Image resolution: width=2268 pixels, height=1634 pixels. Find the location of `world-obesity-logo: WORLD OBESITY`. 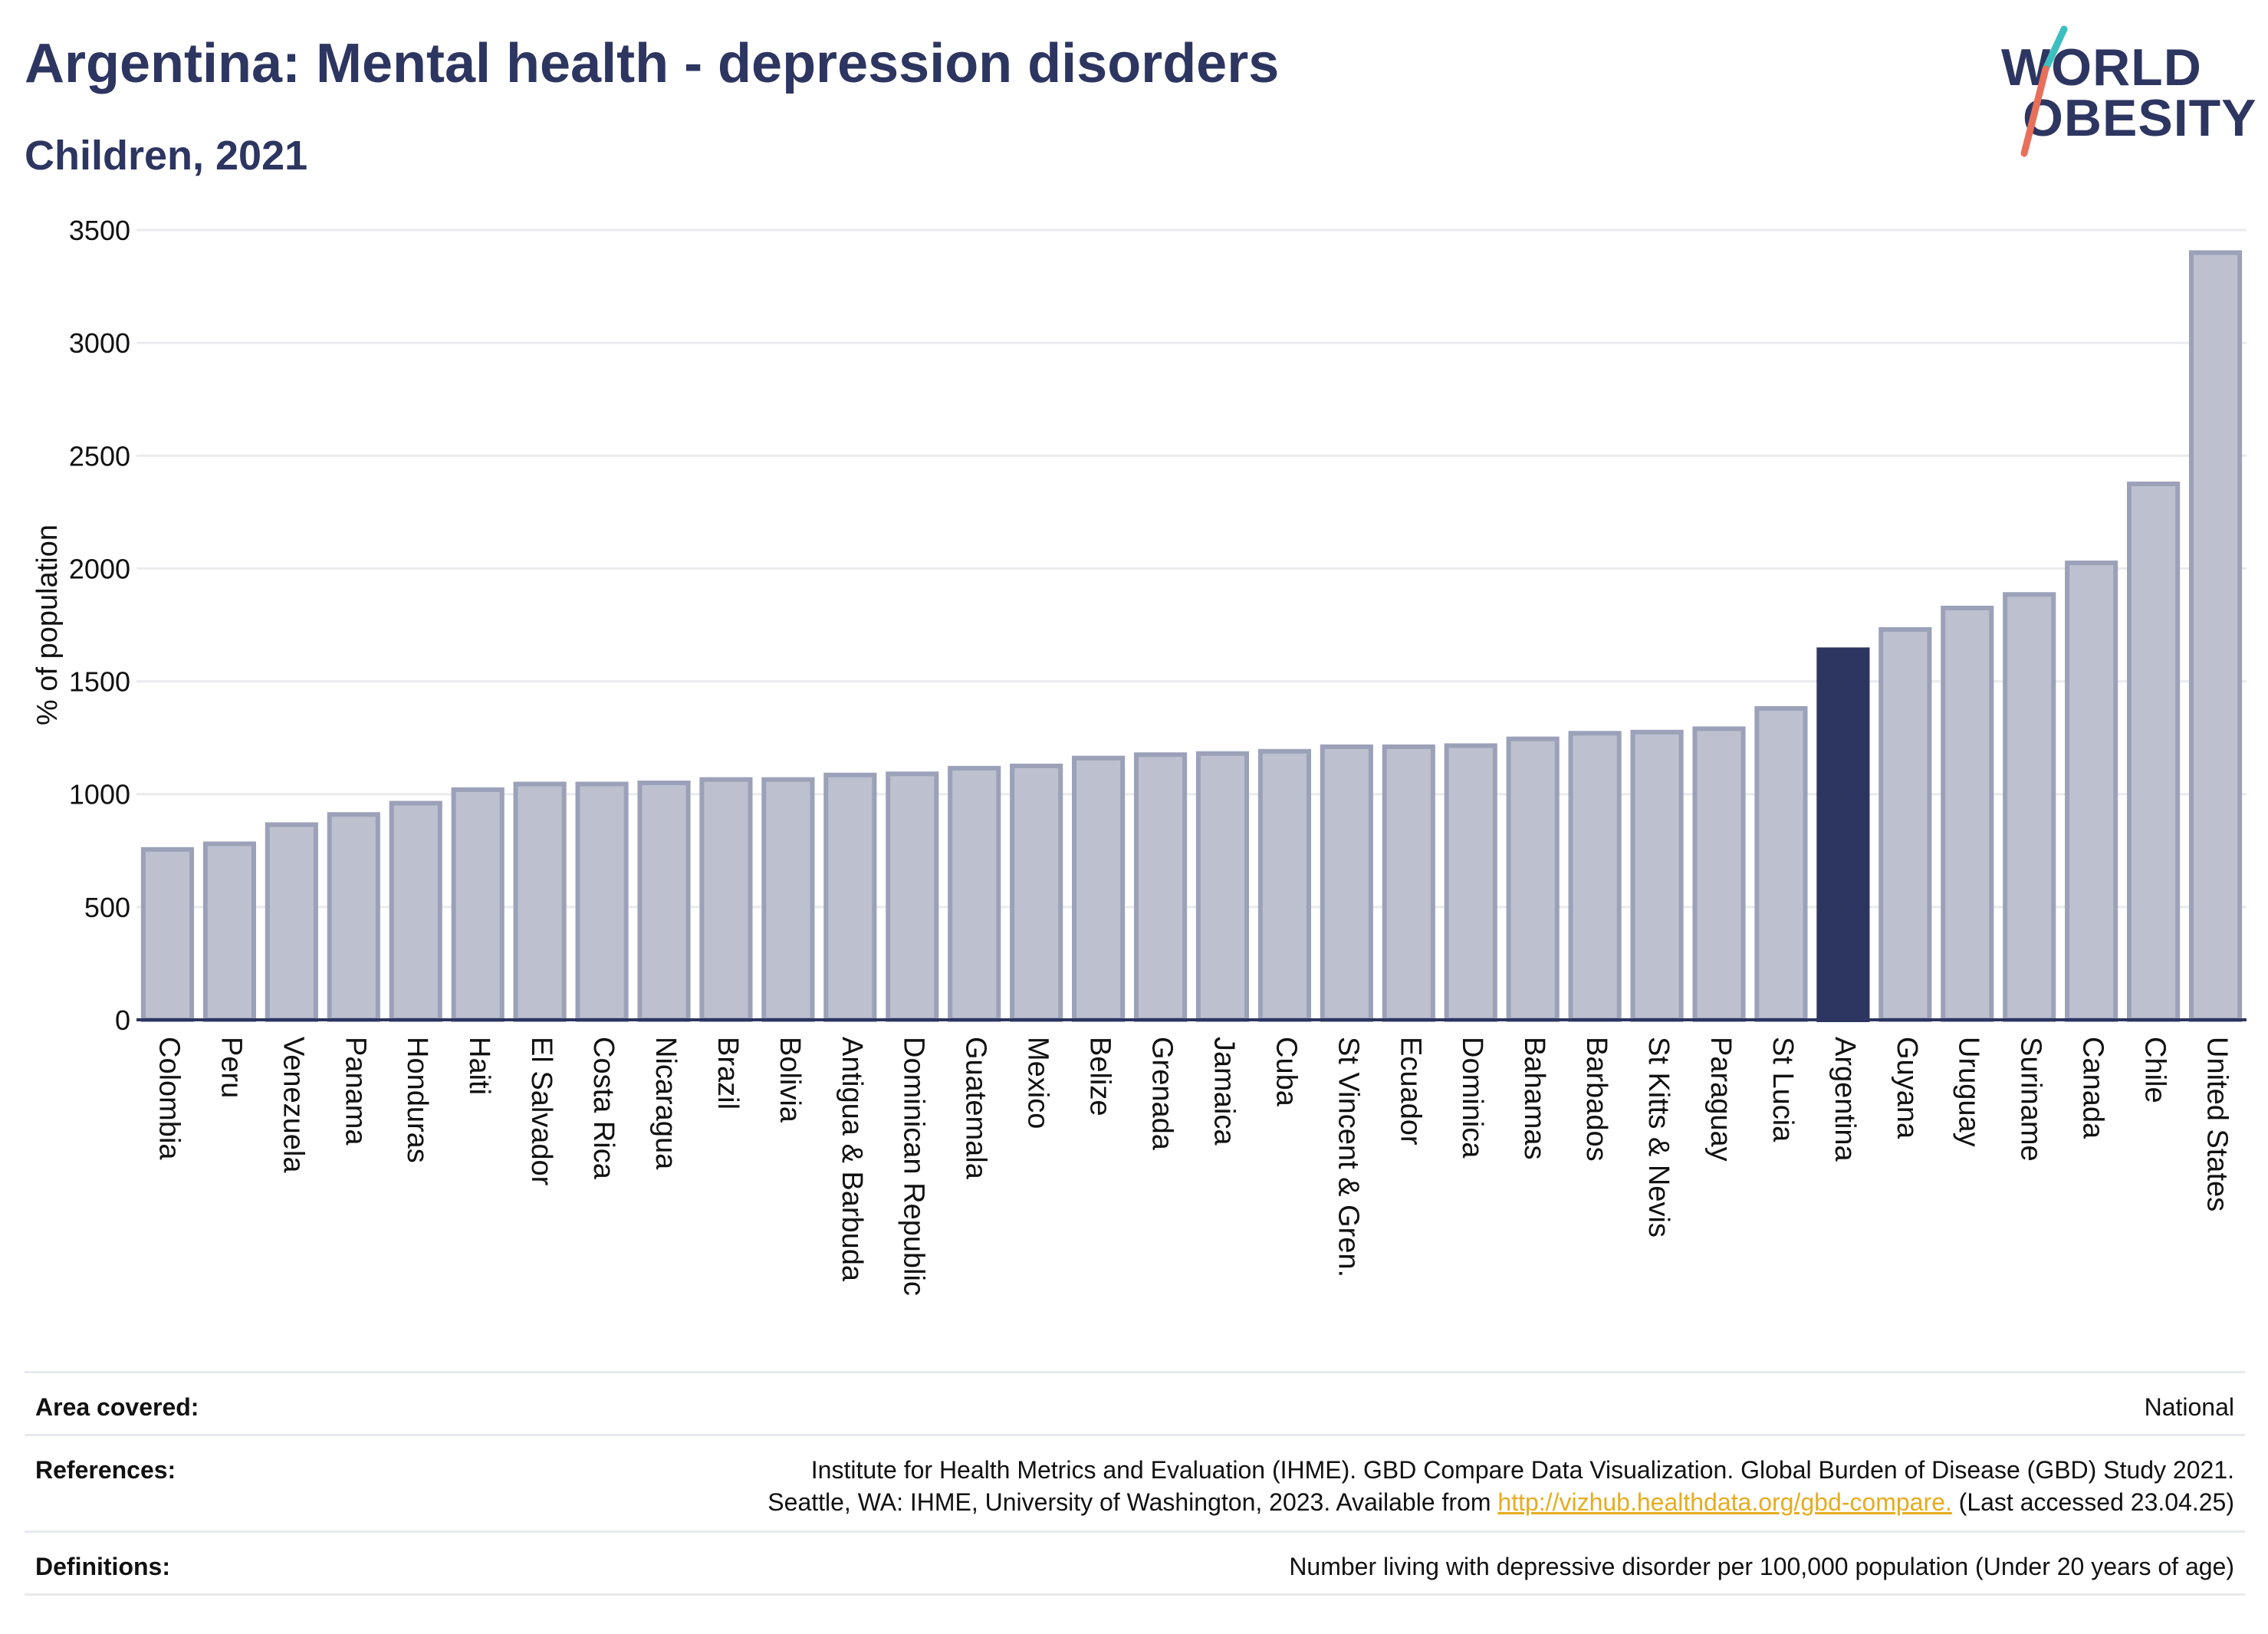

world-obesity-logo: WORLD OBESITY is located at coordinates (2129, 92).